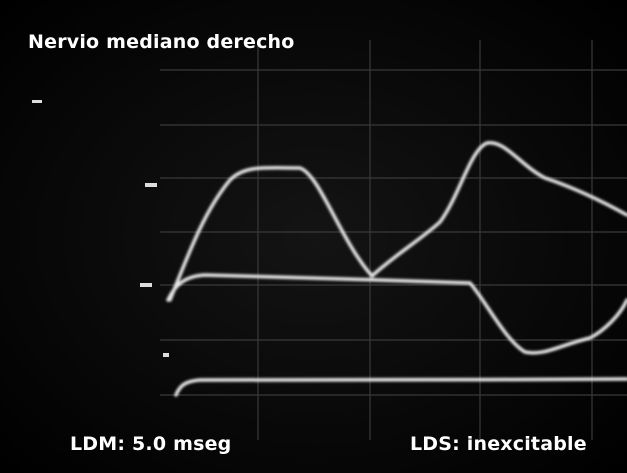 This screenshot has width=627, height=473. Describe the element at coordinates (400, 387) in the screenshot. I see `trace-lower` at that location.